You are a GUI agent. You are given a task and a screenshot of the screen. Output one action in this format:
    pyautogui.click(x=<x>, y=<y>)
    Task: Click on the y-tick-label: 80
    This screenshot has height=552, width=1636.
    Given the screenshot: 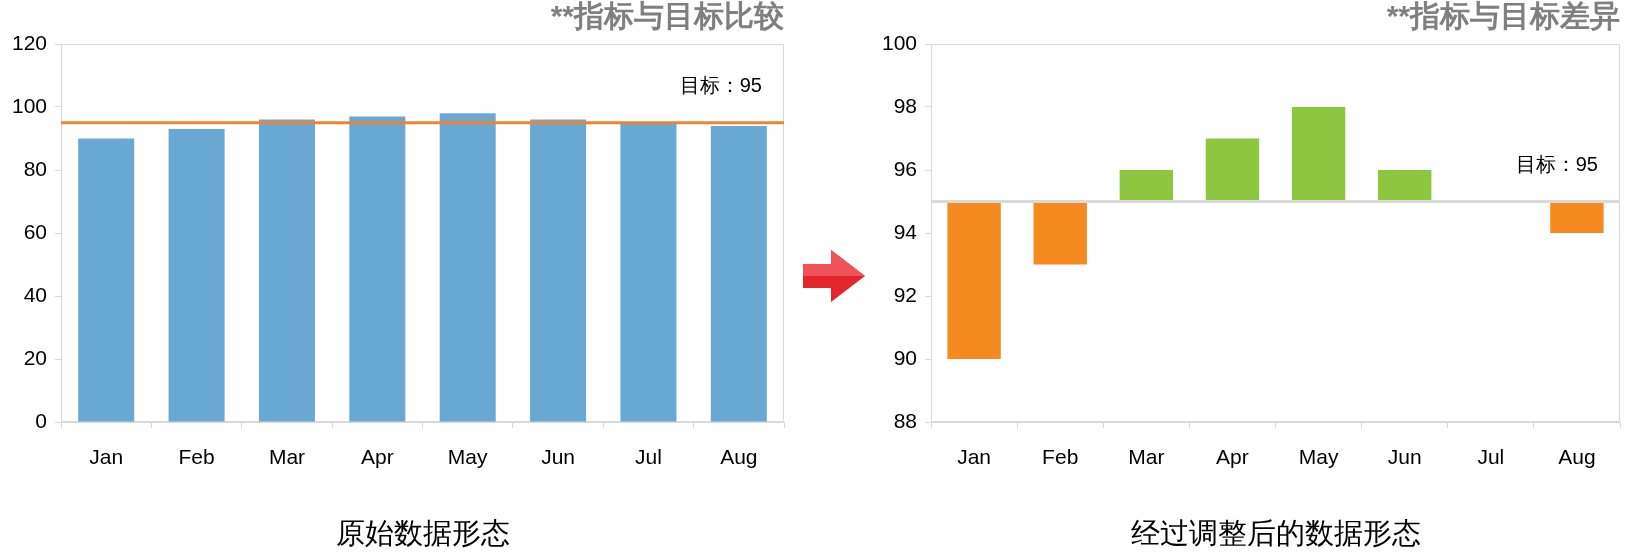 What is the action you would take?
    pyautogui.click(x=35, y=168)
    